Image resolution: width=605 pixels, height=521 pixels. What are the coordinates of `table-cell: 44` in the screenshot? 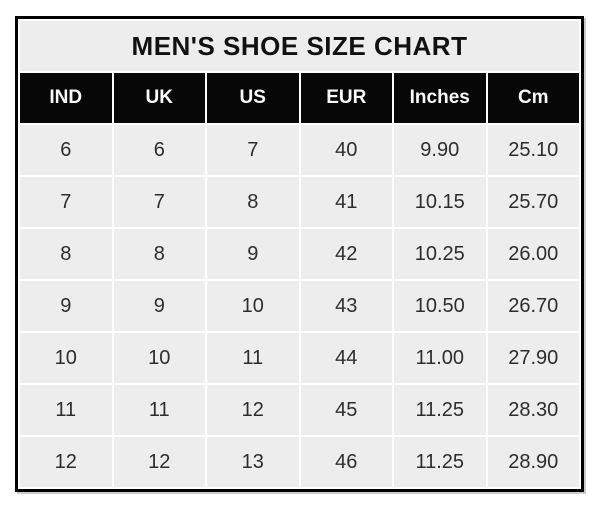 It's located at (346, 358).